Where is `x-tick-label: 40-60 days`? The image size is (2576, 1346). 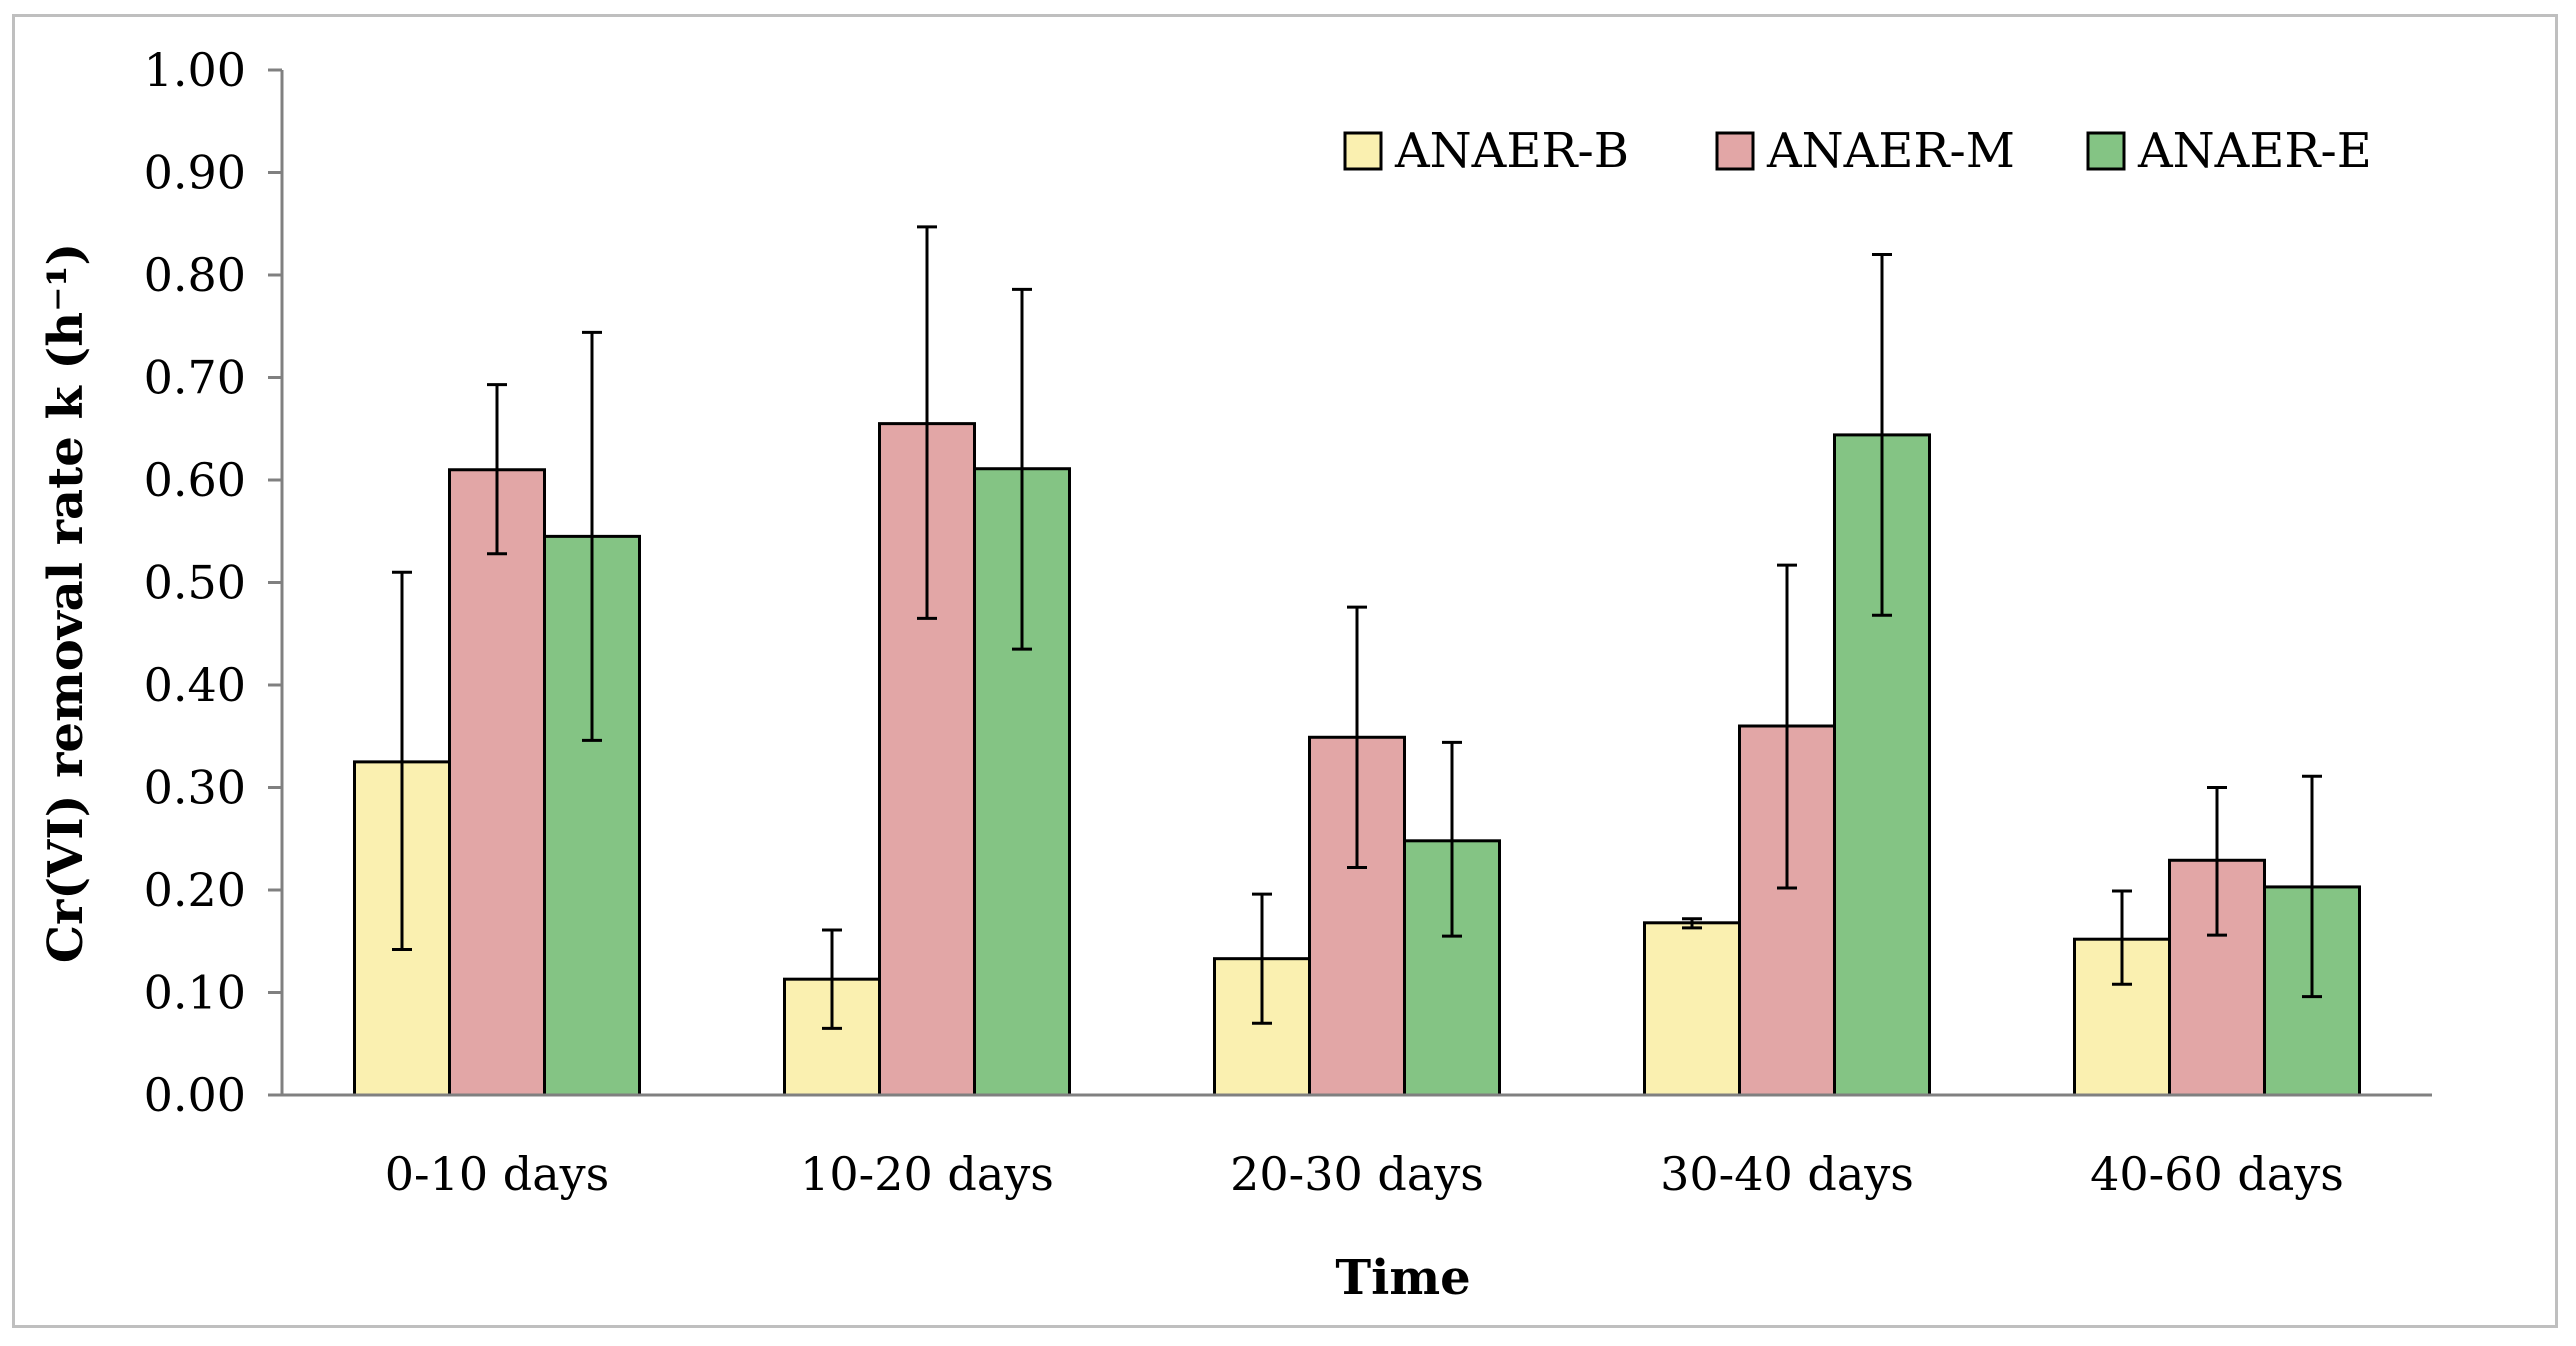 x-tick-label: 40-60 days is located at coordinates (2217, 1174).